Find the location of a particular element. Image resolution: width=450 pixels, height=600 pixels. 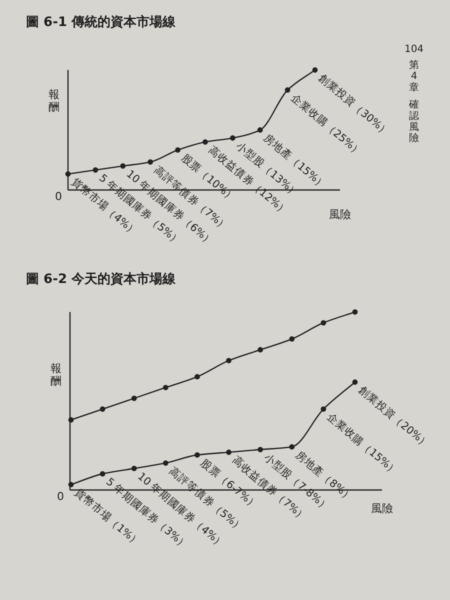

text: 確認風險 is located at coordinates (413, 122).